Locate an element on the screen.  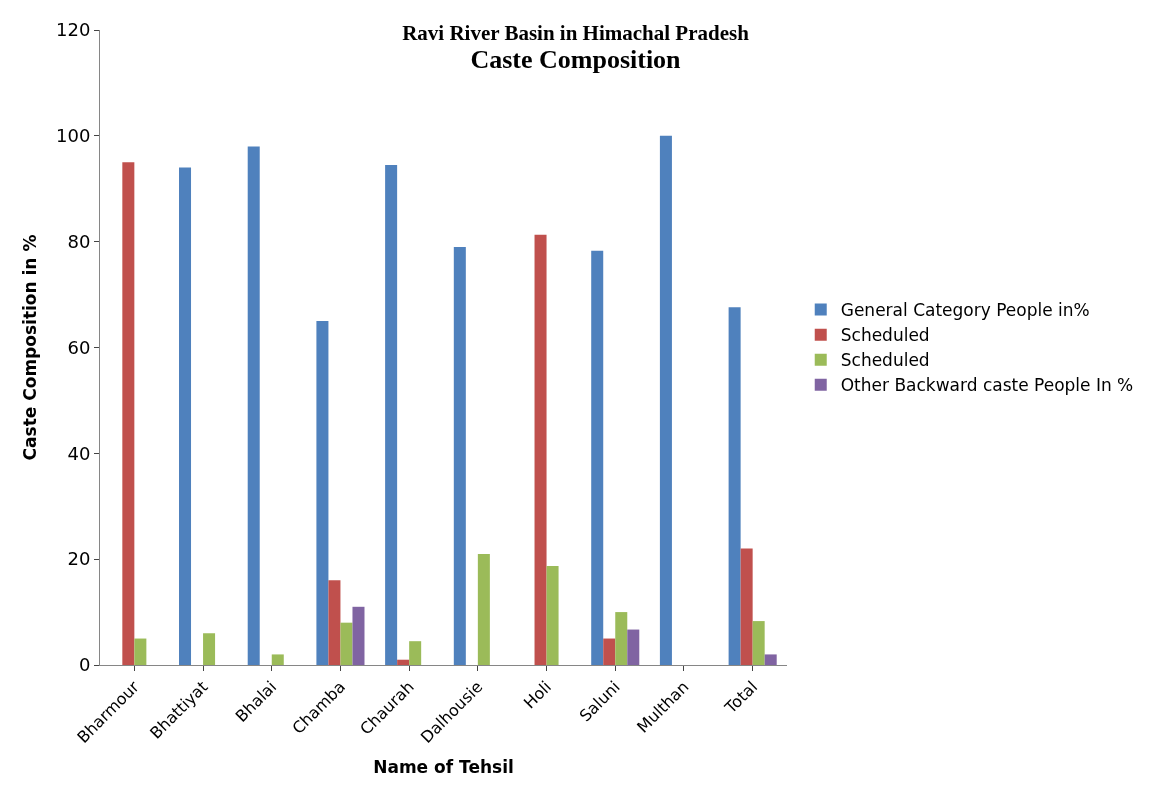
y-tick-label: 120 is located at coordinates (73, 30).